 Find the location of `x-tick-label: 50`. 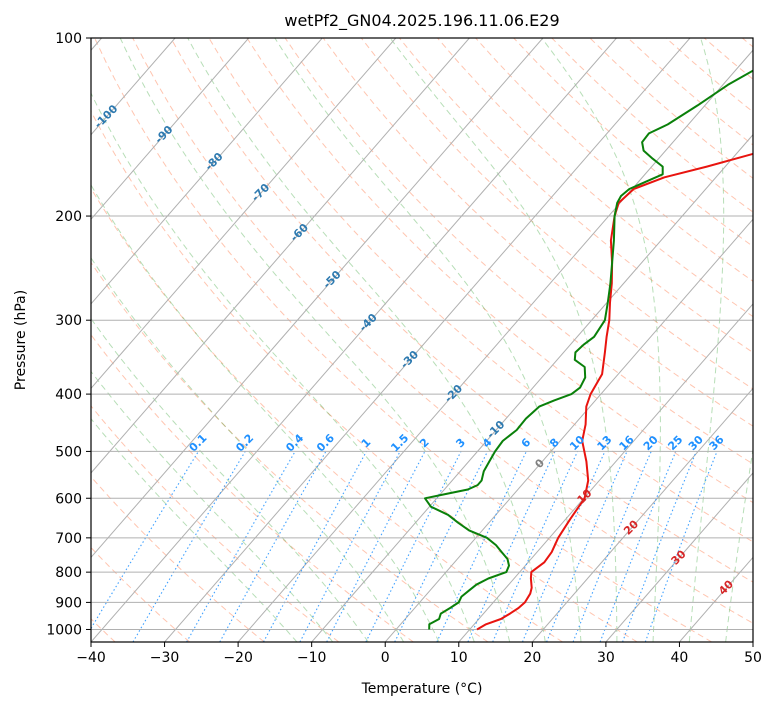

x-tick-label: 50 is located at coordinates (753, 658).